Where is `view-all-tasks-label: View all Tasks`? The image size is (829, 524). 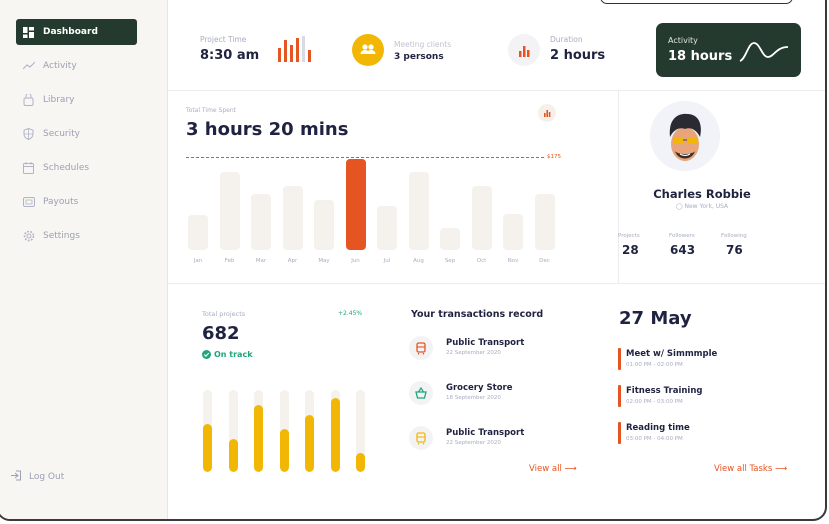 view-all-tasks-label: View all Tasks is located at coordinates (743, 469).